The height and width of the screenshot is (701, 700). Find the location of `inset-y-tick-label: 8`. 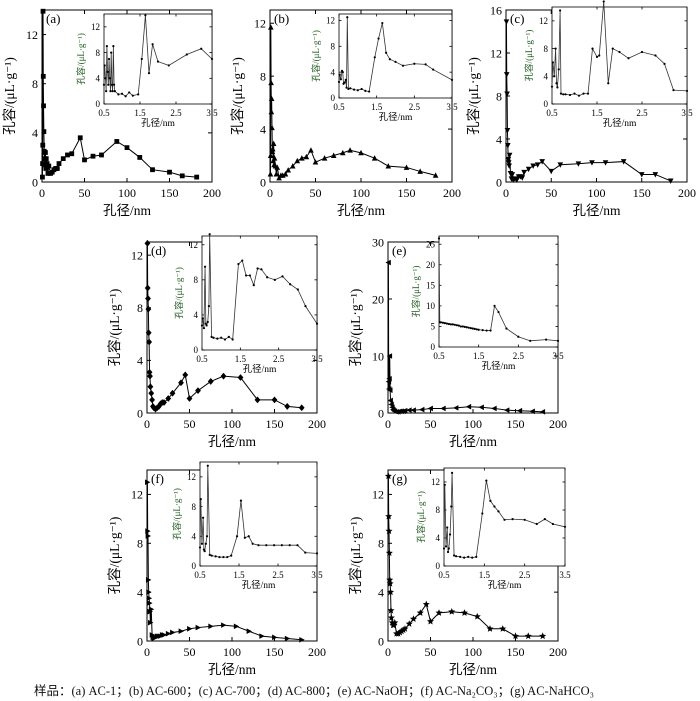

inset-y-tick-label: 8 is located at coordinates (438, 510).